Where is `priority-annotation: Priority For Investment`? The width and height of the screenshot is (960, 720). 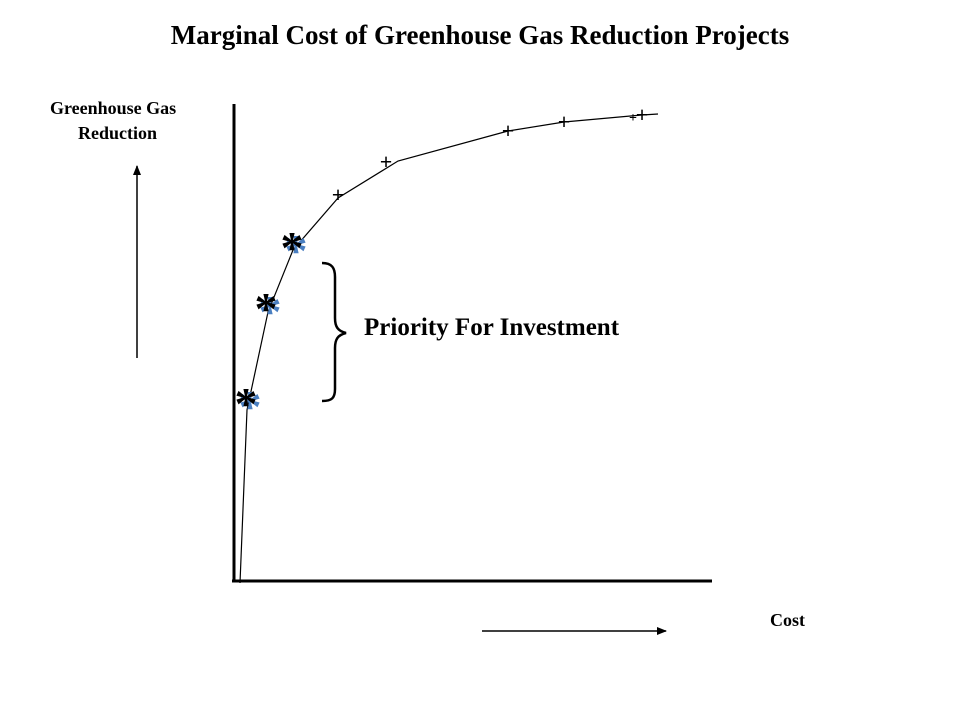 priority-annotation: Priority For Investment is located at coordinates (492, 327).